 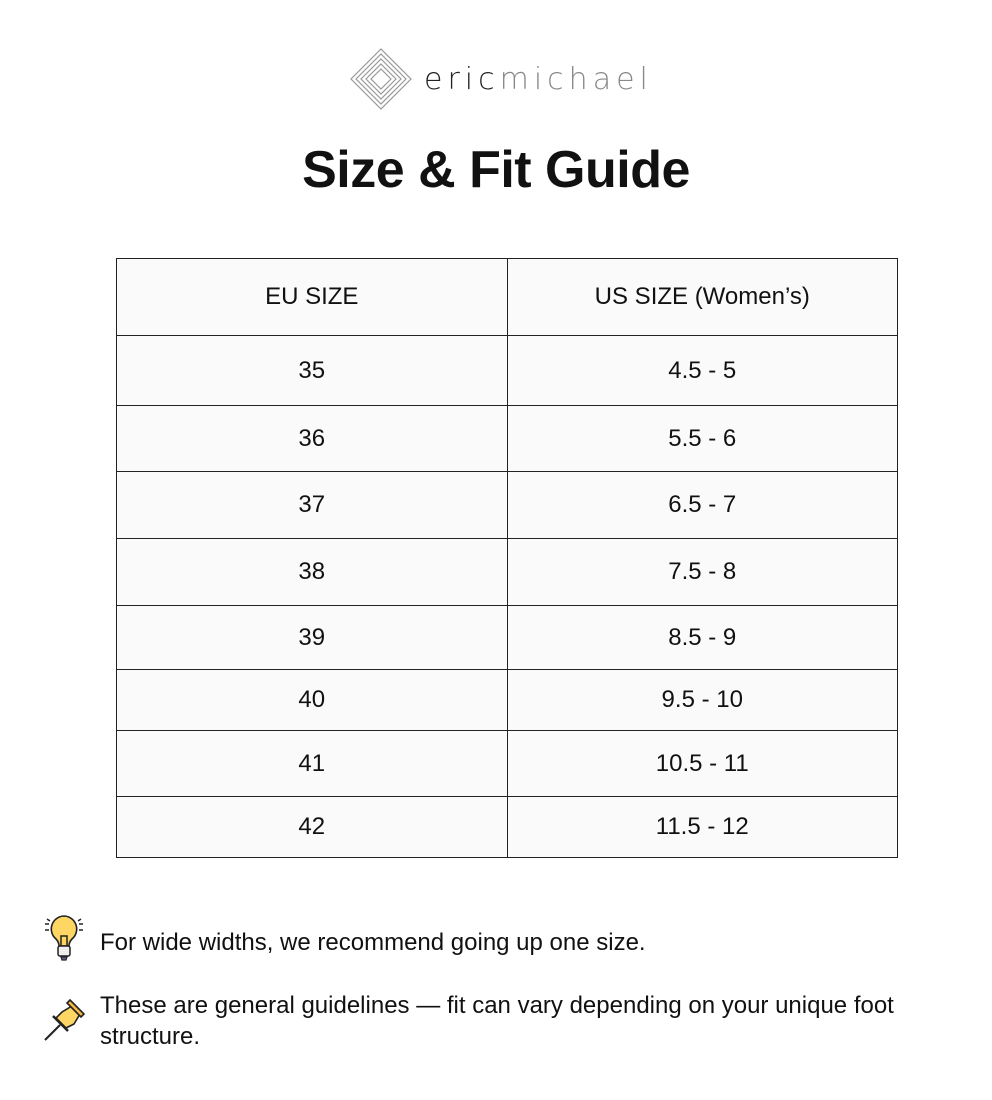 What do you see at coordinates (312, 637) in the screenshot?
I see `eu-size-cell: 39` at bounding box center [312, 637].